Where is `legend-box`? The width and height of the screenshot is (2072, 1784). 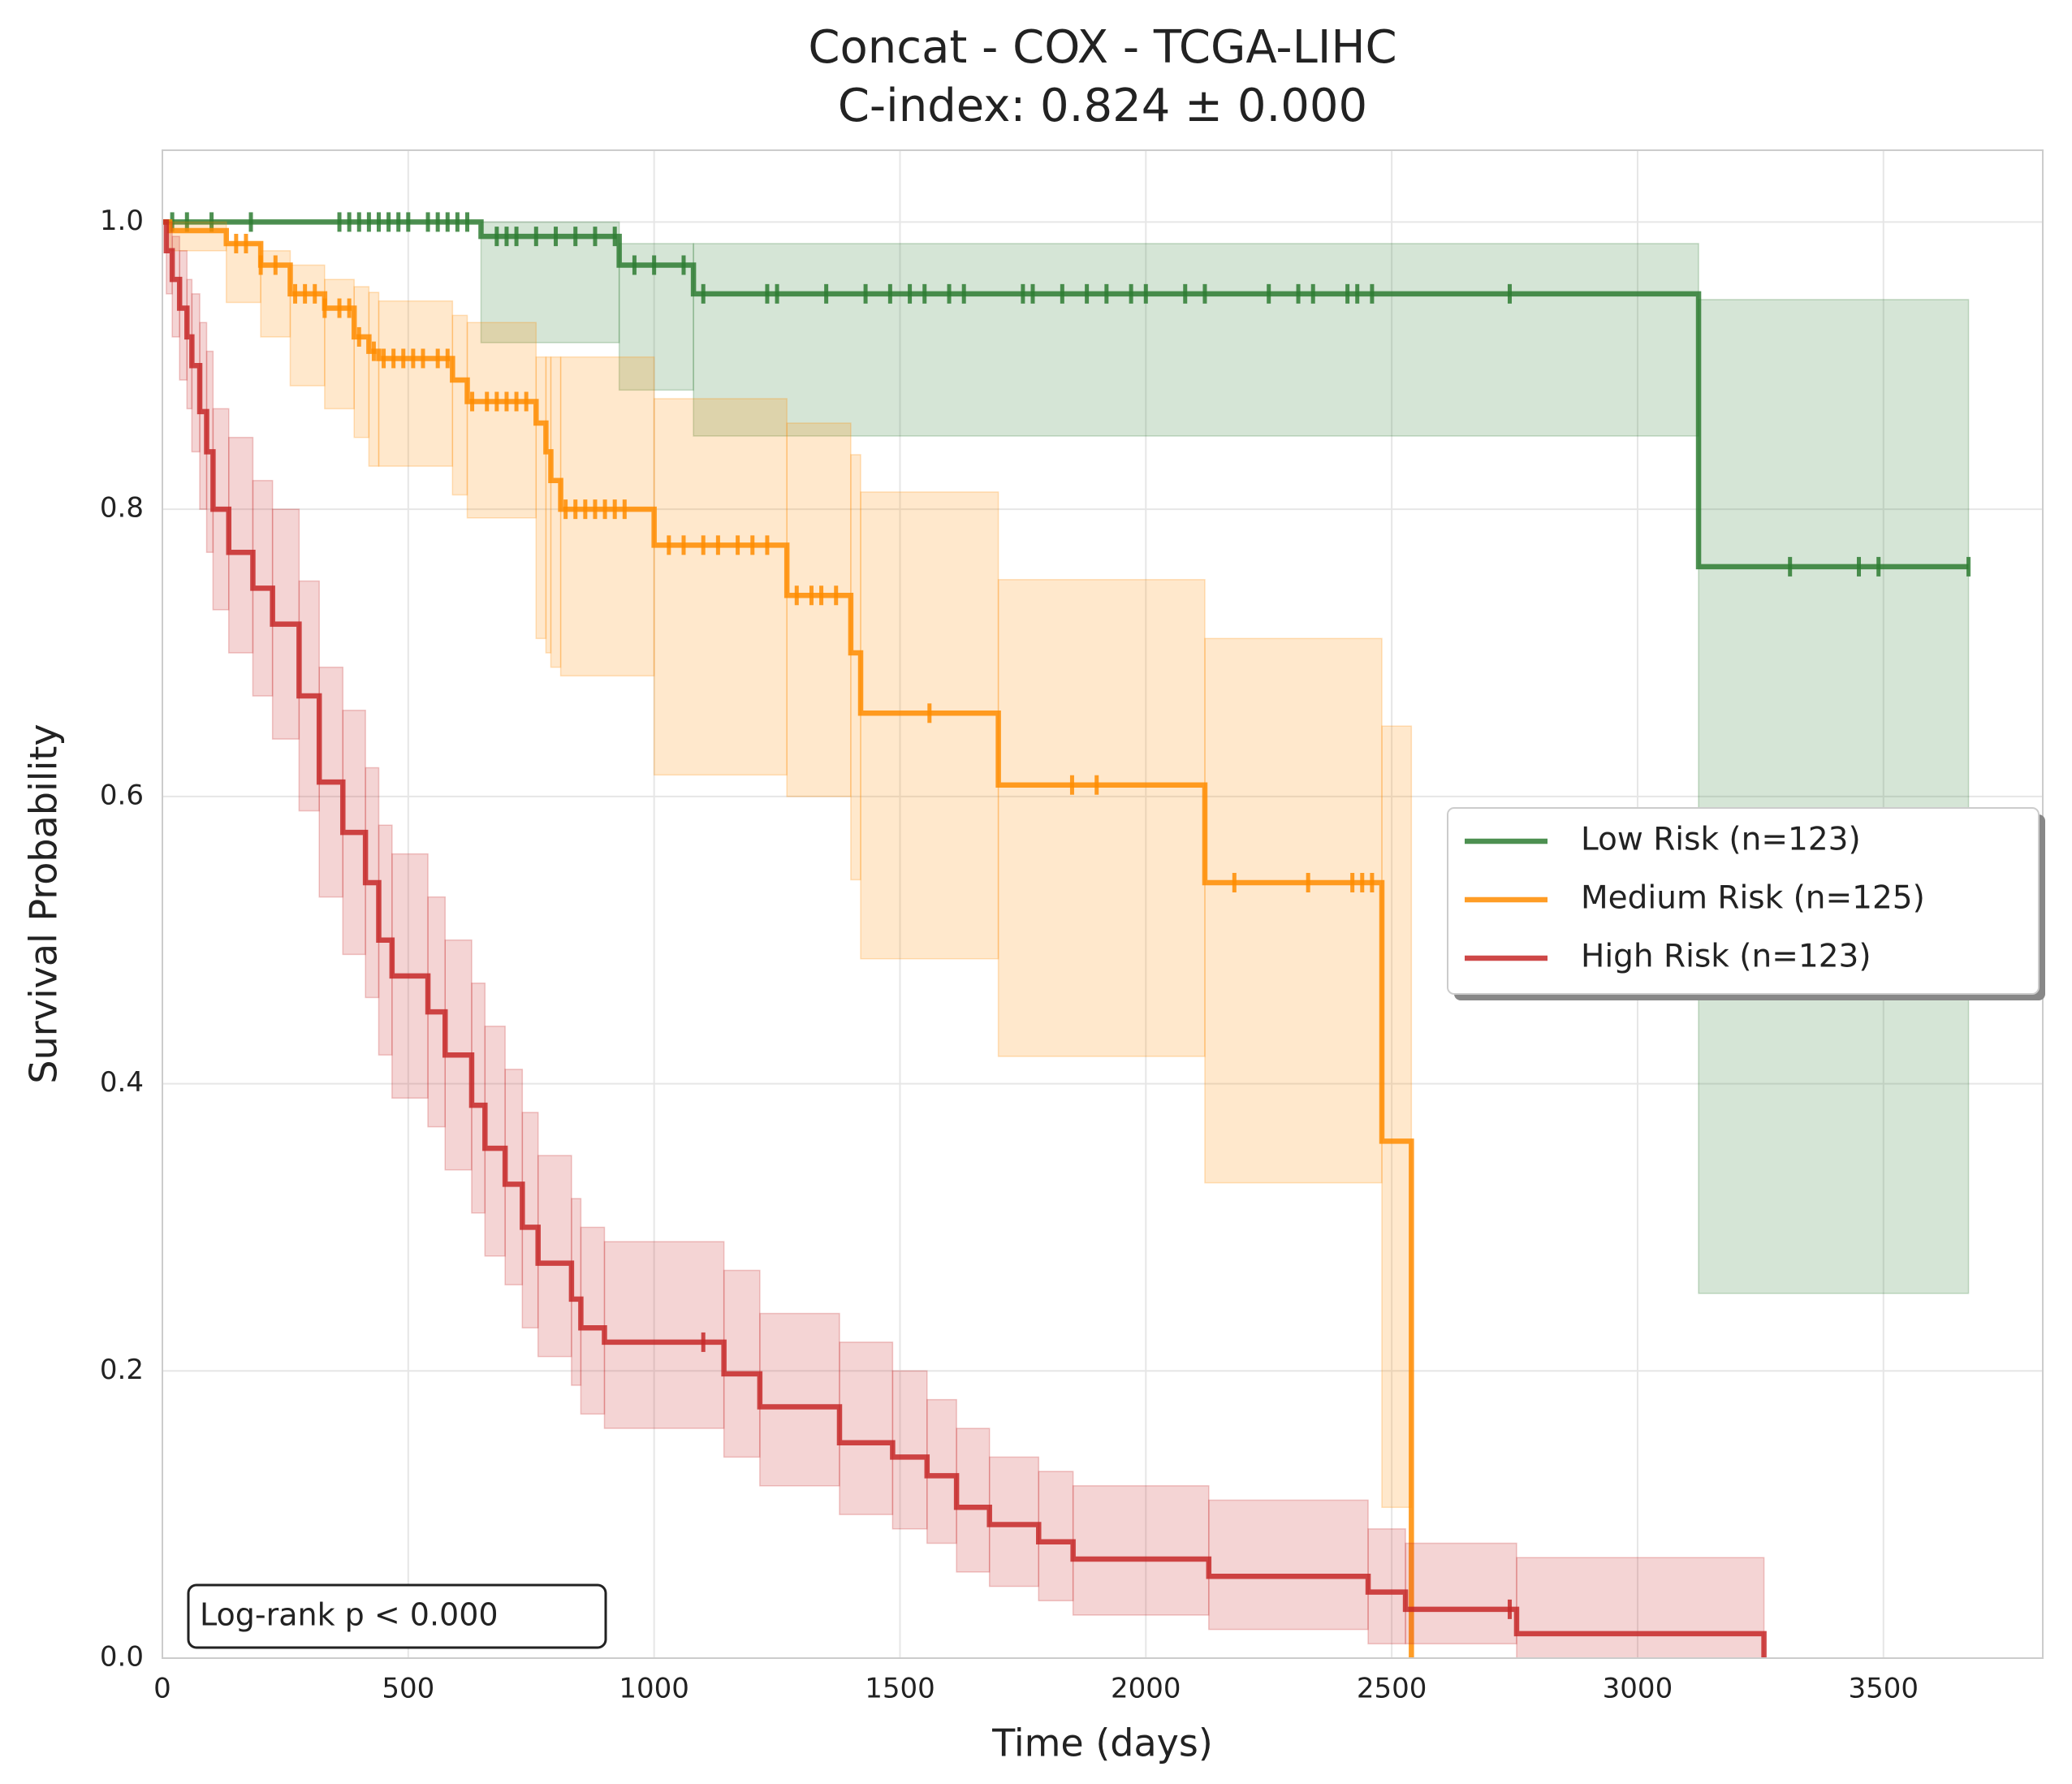 legend-box is located at coordinates (1744, 901).